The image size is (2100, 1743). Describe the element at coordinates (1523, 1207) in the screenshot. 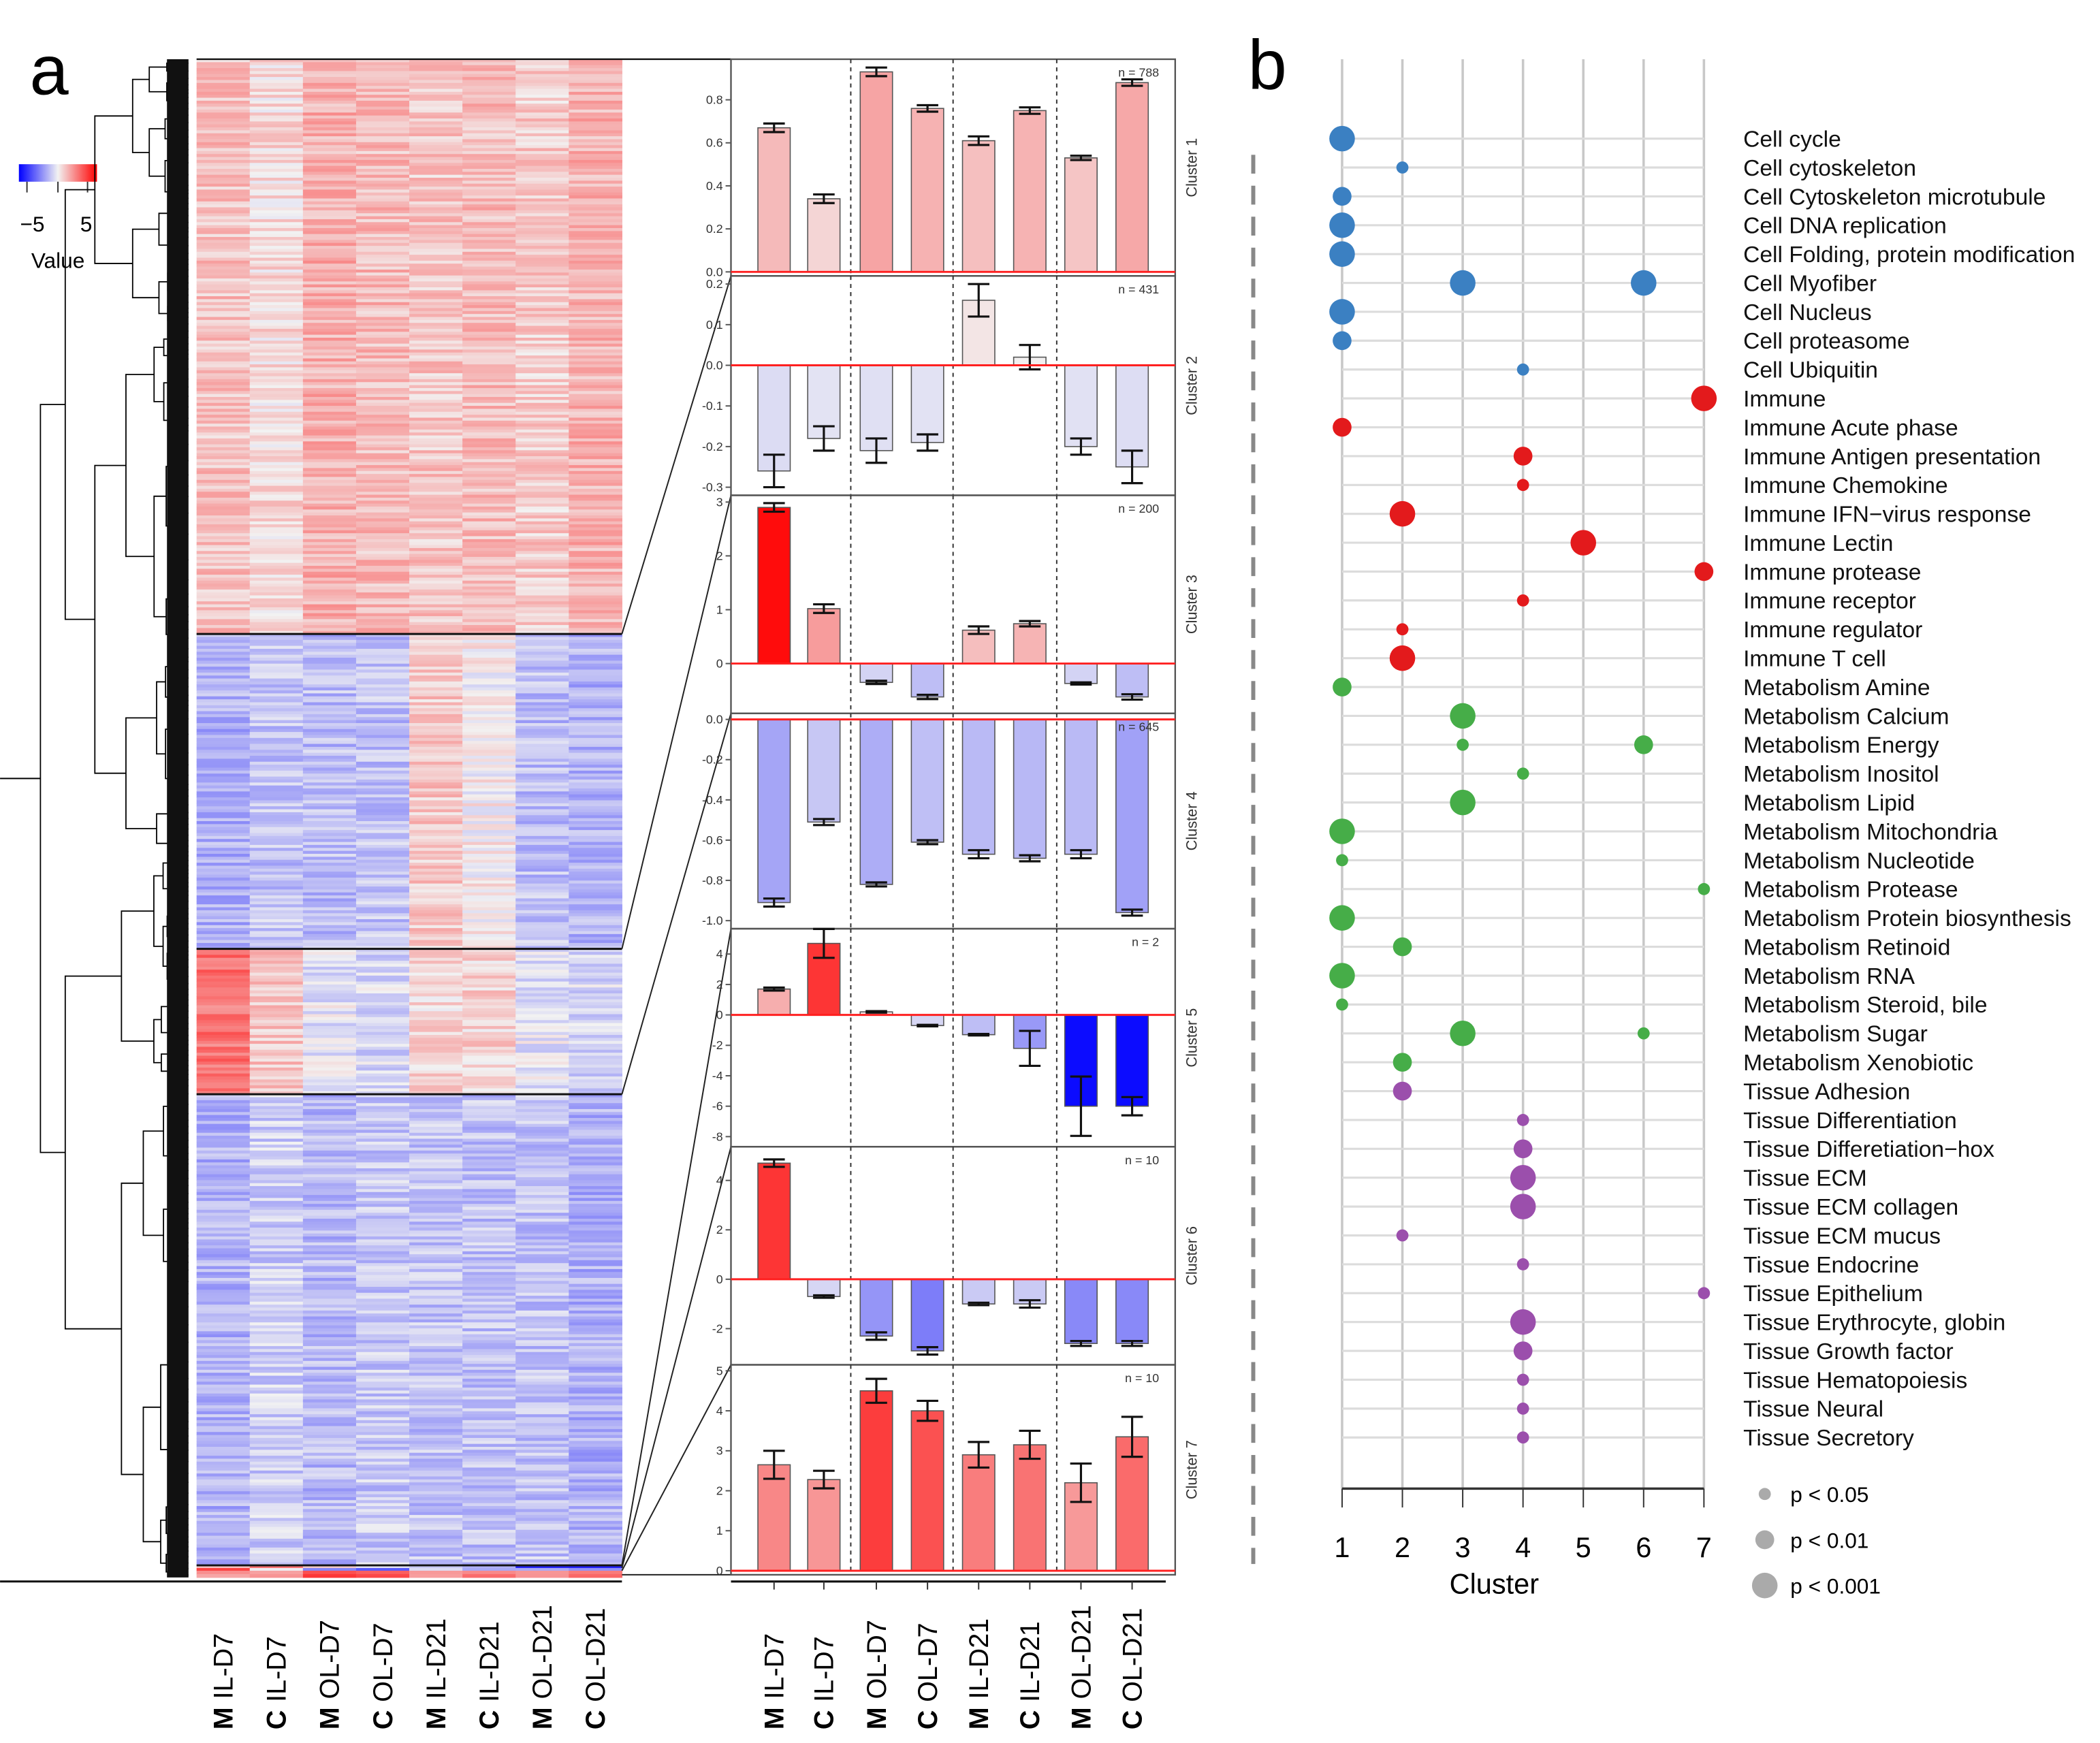

I see `enrichment-dot` at that location.